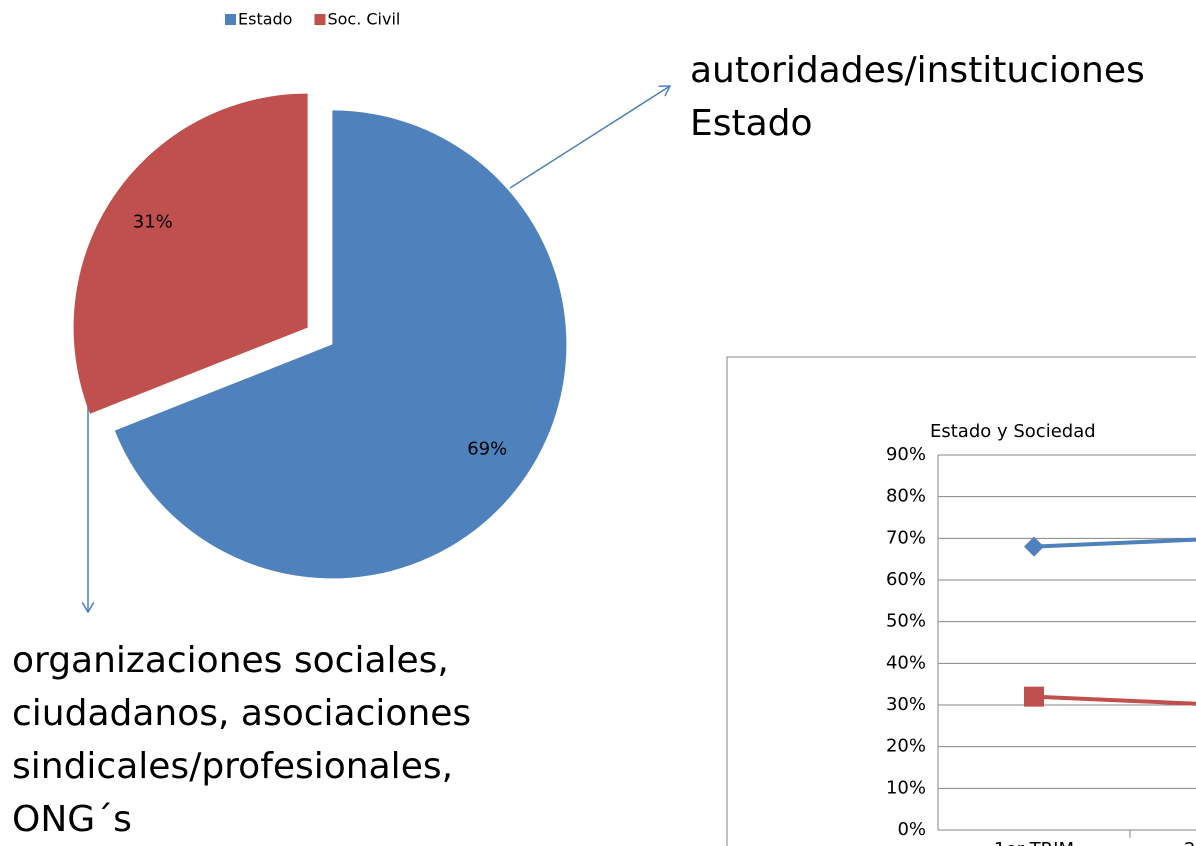 This screenshot has width=1196, height=846. Describe the element at coordinates (906, 621) in the screenshot. I see `y-tick-label: 50%` at that location.